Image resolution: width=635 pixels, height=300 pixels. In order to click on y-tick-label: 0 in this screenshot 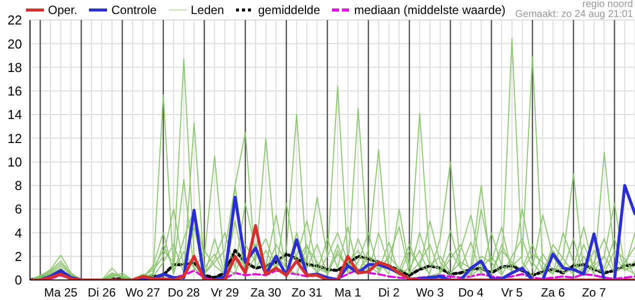, I will do `click(18, 280)`.